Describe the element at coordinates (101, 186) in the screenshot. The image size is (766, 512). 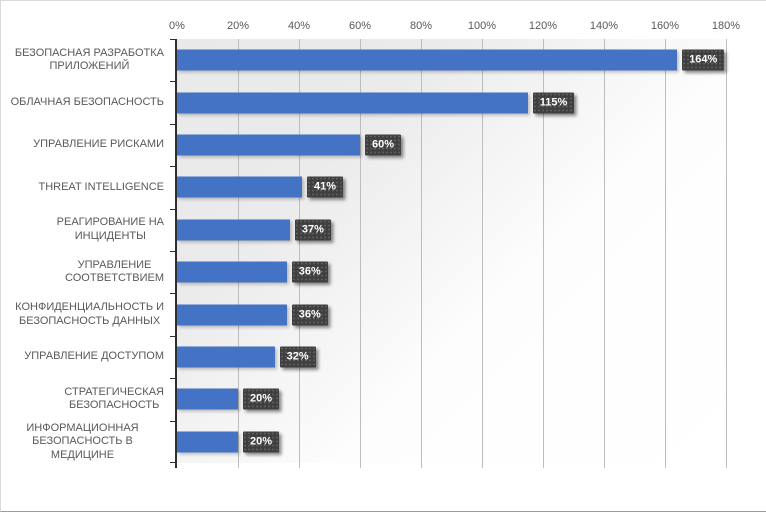
I see `category-label: THREAT INTELLIGENCE` at that location.